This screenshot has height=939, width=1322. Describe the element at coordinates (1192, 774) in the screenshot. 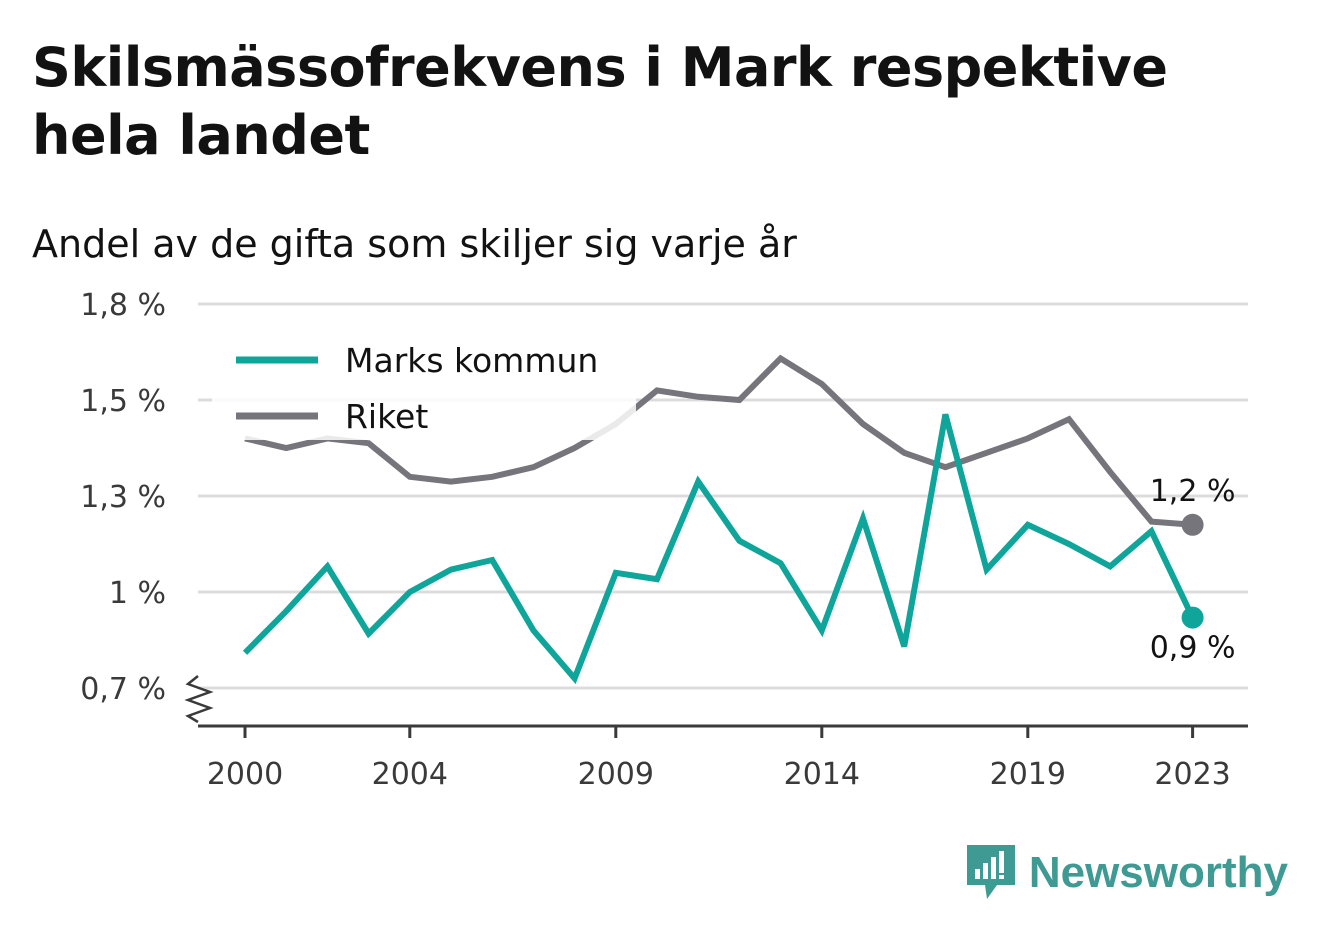

I see `x-tick-label: 2023` at that location.